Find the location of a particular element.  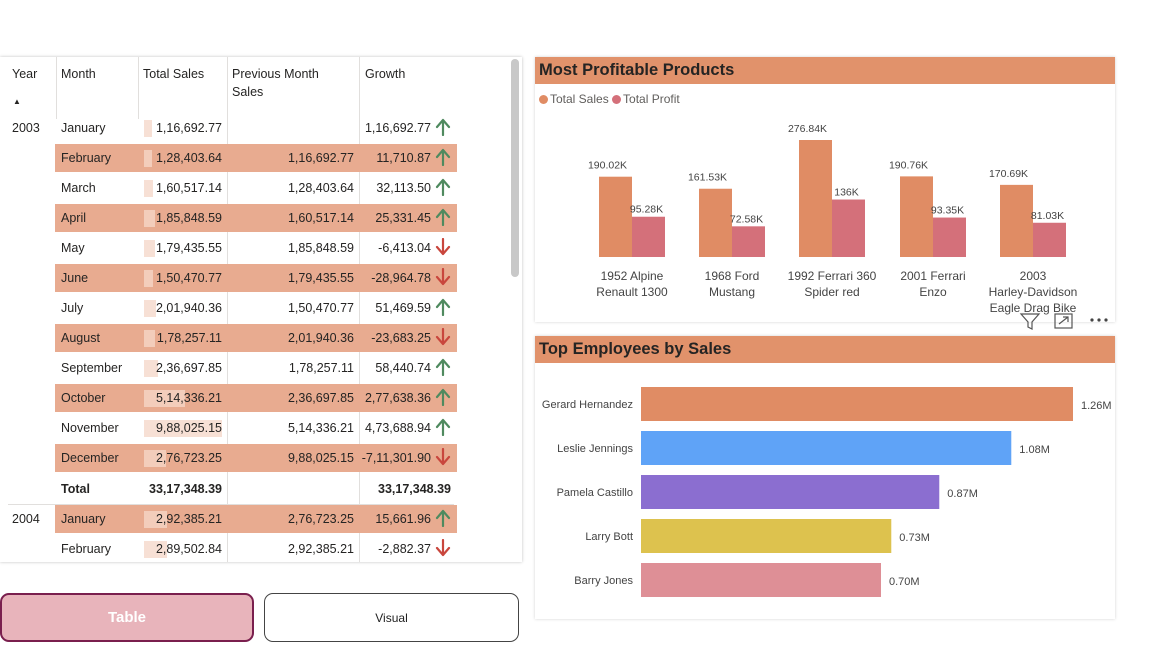

category-label: 2001 Ferrari is located at coordinates (932, 276).